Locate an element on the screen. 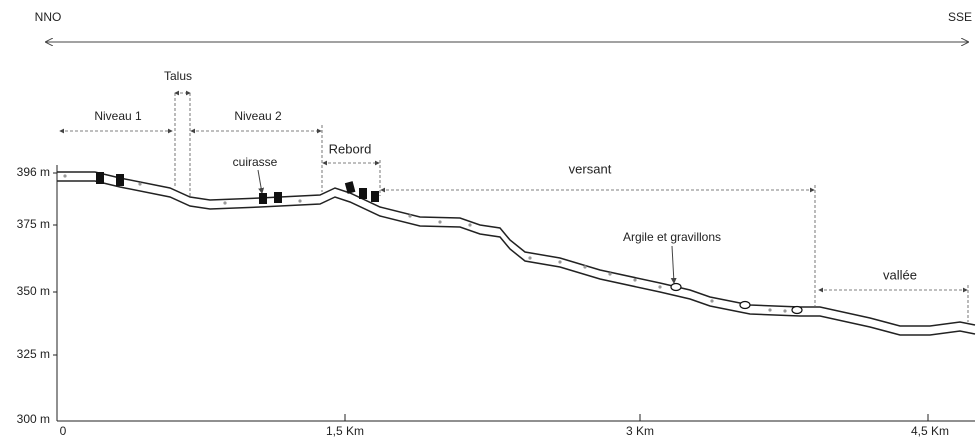  annotation: cuirasse is located at coordinates (255, 162).